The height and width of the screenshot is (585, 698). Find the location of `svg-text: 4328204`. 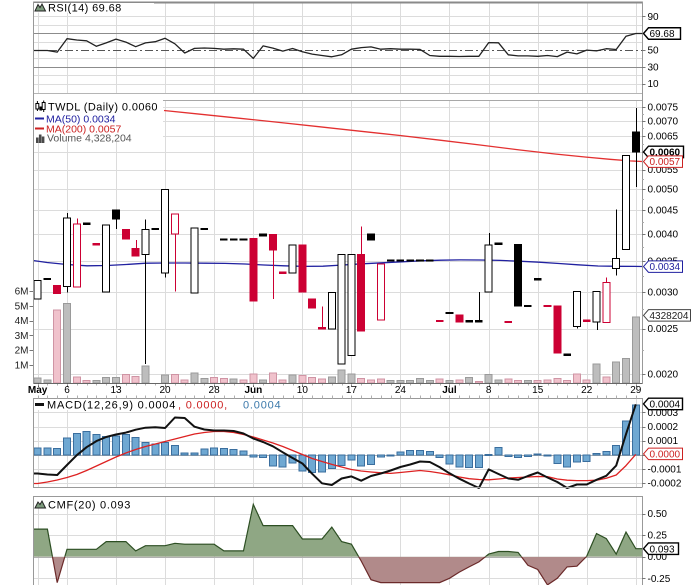

svg-text: 4328204 is located at coordinates (669, 316).